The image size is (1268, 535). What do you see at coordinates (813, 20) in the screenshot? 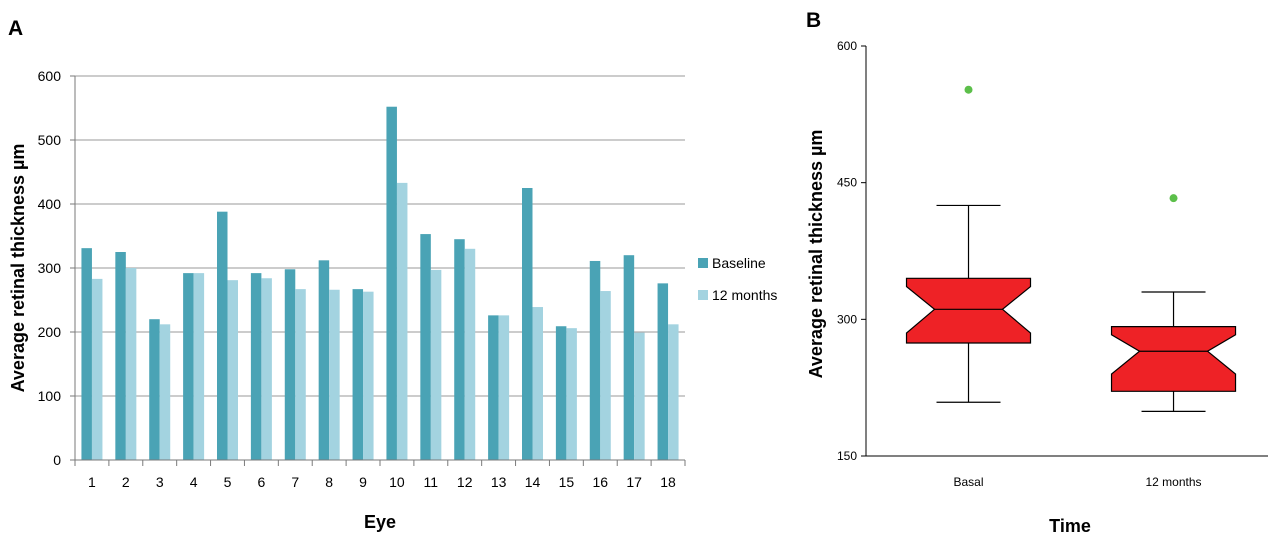
I see `panel-label-b: B` at bounding box center [813, 20].